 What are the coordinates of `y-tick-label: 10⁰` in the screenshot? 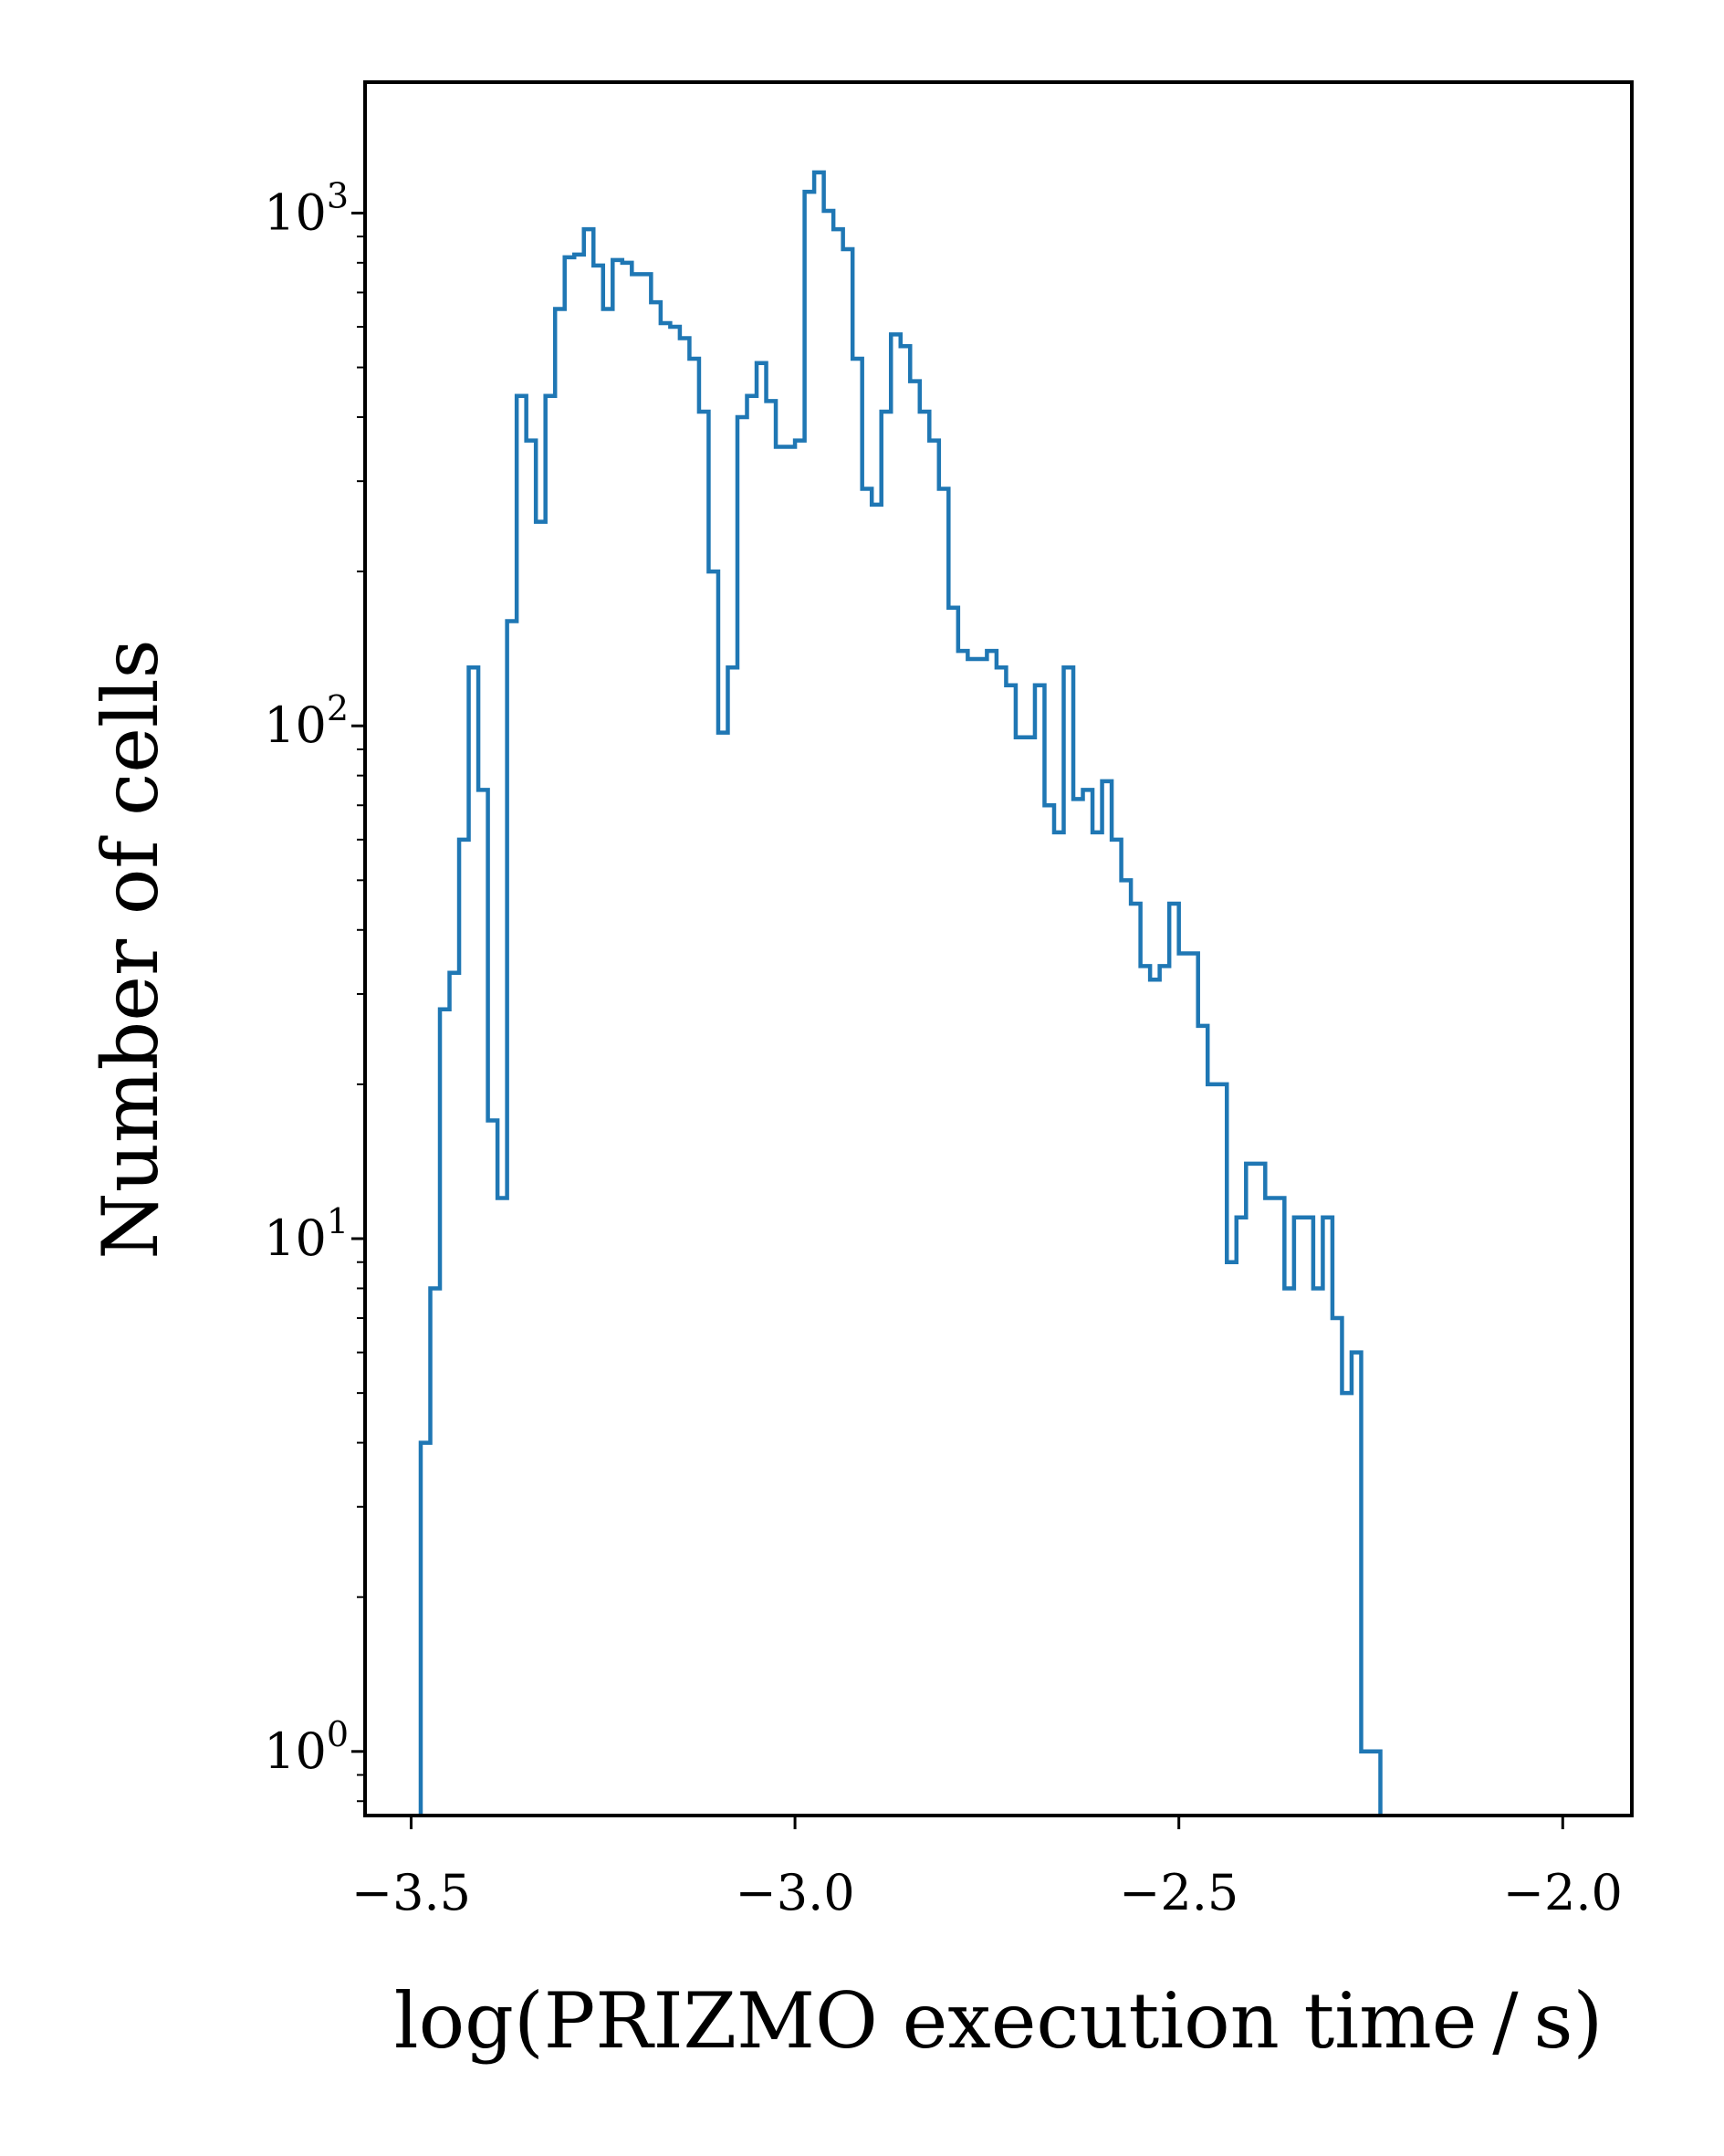 It's located at (306, 1747).